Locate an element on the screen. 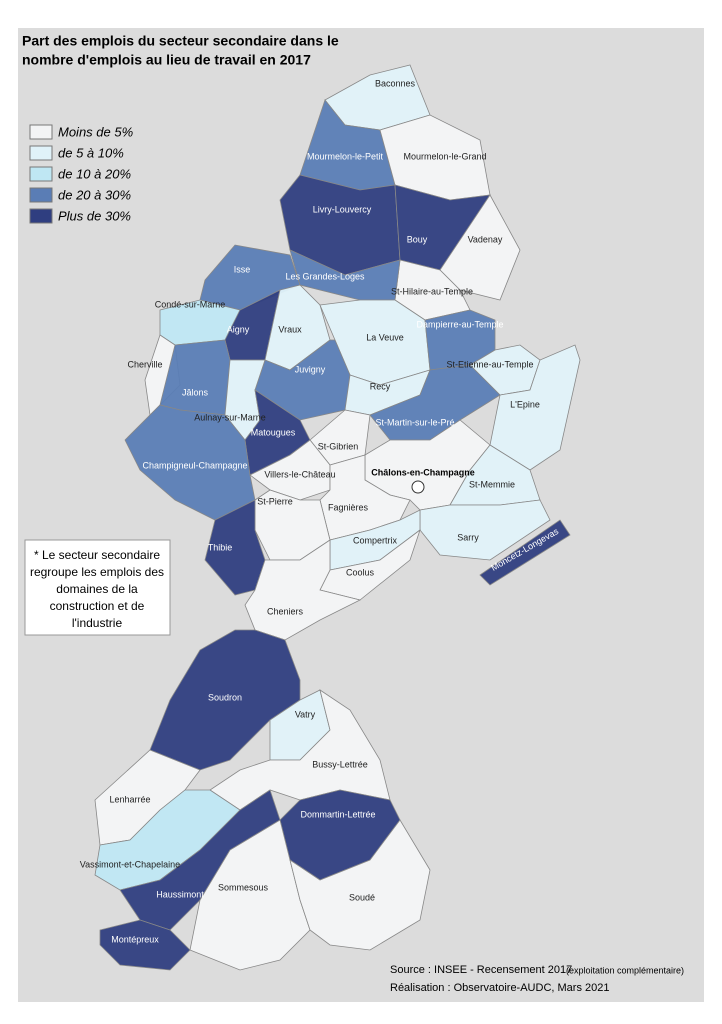 Image resolution: width=722 pixels, height=1024 pixels. legend-label: Plus de 30% is located at coordinates (94, 215).